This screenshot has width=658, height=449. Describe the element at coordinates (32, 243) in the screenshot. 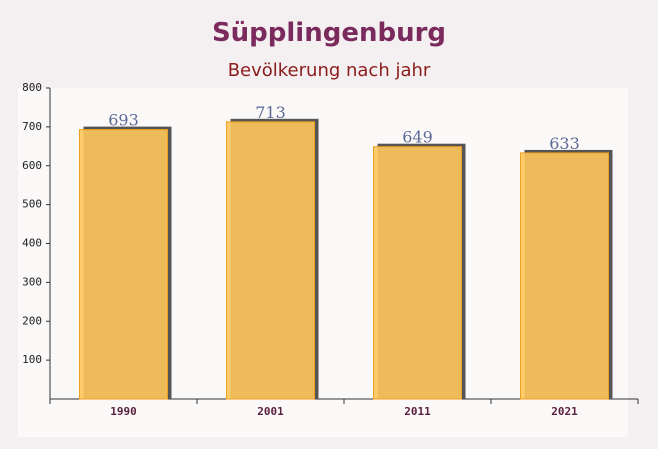

I see `y-tick-label: 400` at that location.